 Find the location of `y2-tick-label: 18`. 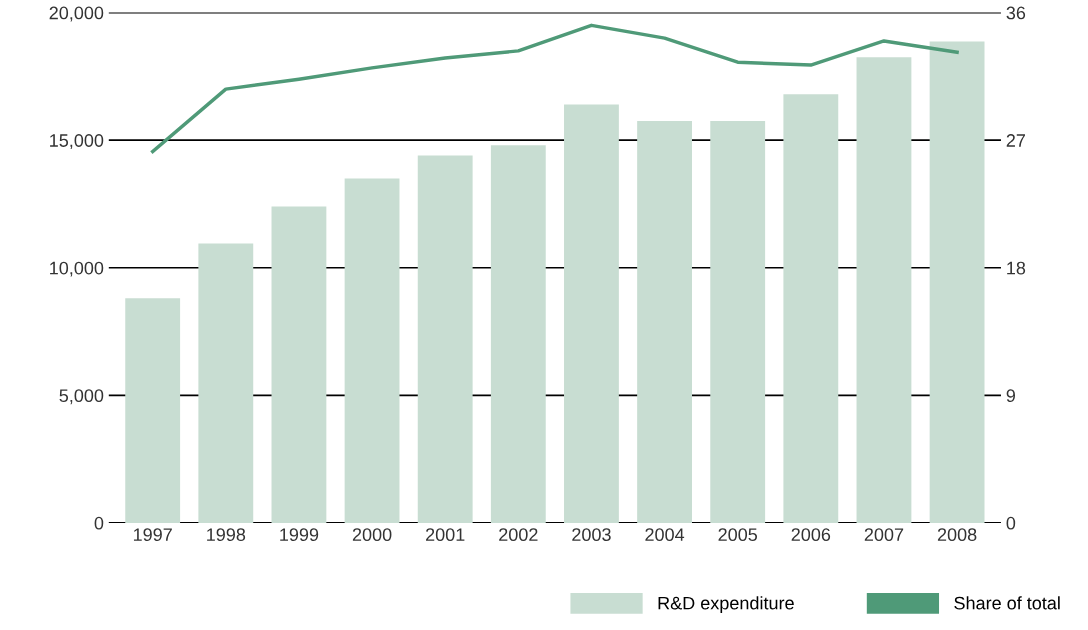

y2-tick-label: 18 is located at coordinates (1016, 268).